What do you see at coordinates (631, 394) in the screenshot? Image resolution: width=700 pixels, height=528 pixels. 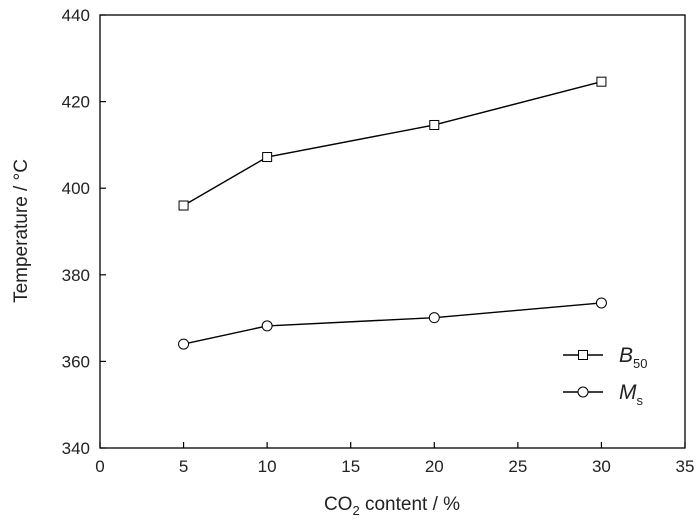 I see `legend-label: Ms` at bounding box center [631, 394].